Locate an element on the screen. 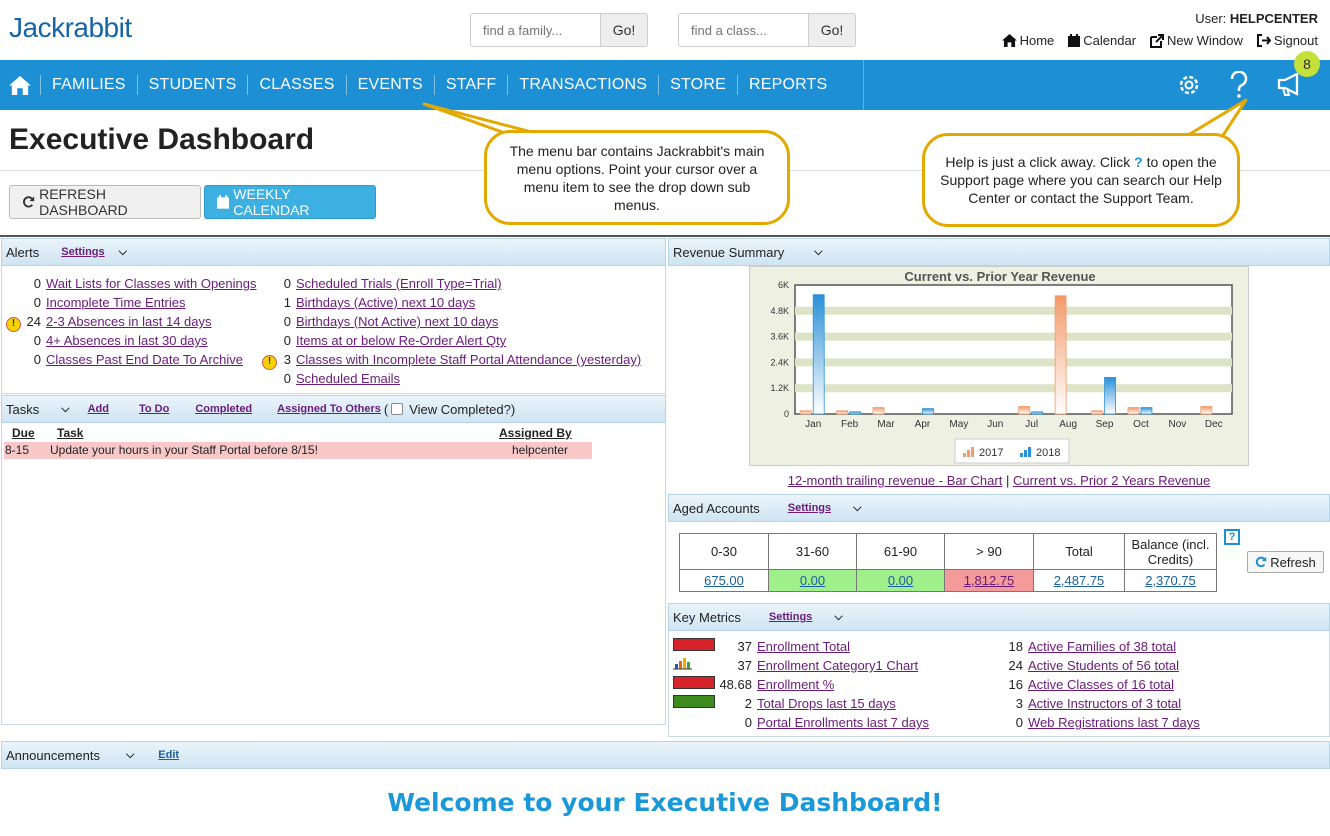 Image resolution: width=1330 pixels, height=836 pixels. y-tick-label: 4.8K is located at coordinates (779, 311).